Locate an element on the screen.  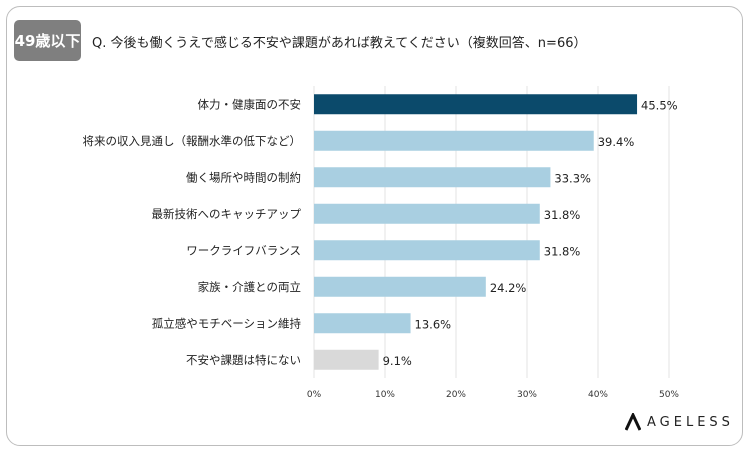
category-label: 将来の収入見通し（報酬水準の低下など） is located at coordinates (192, 141).